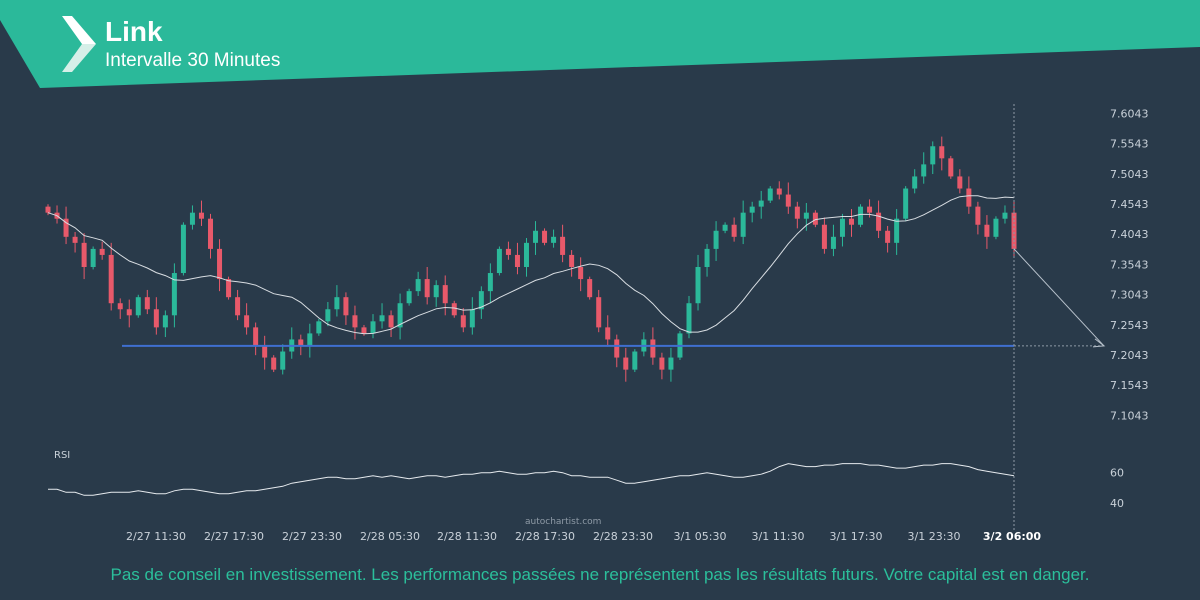 Image resolution: width=1200 pixels, height=600 pixels. Describe the element at coordinates (134, 31) in the screenshot. I see `instrument-title: Link` at that location.